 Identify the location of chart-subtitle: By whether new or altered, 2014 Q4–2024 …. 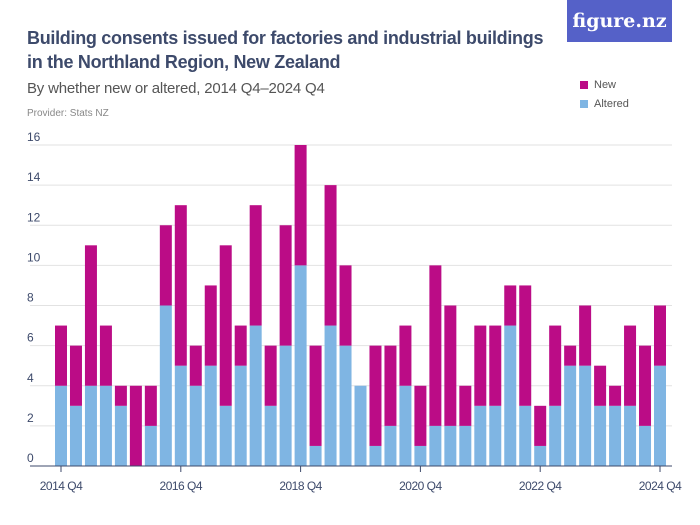
(176, 88).